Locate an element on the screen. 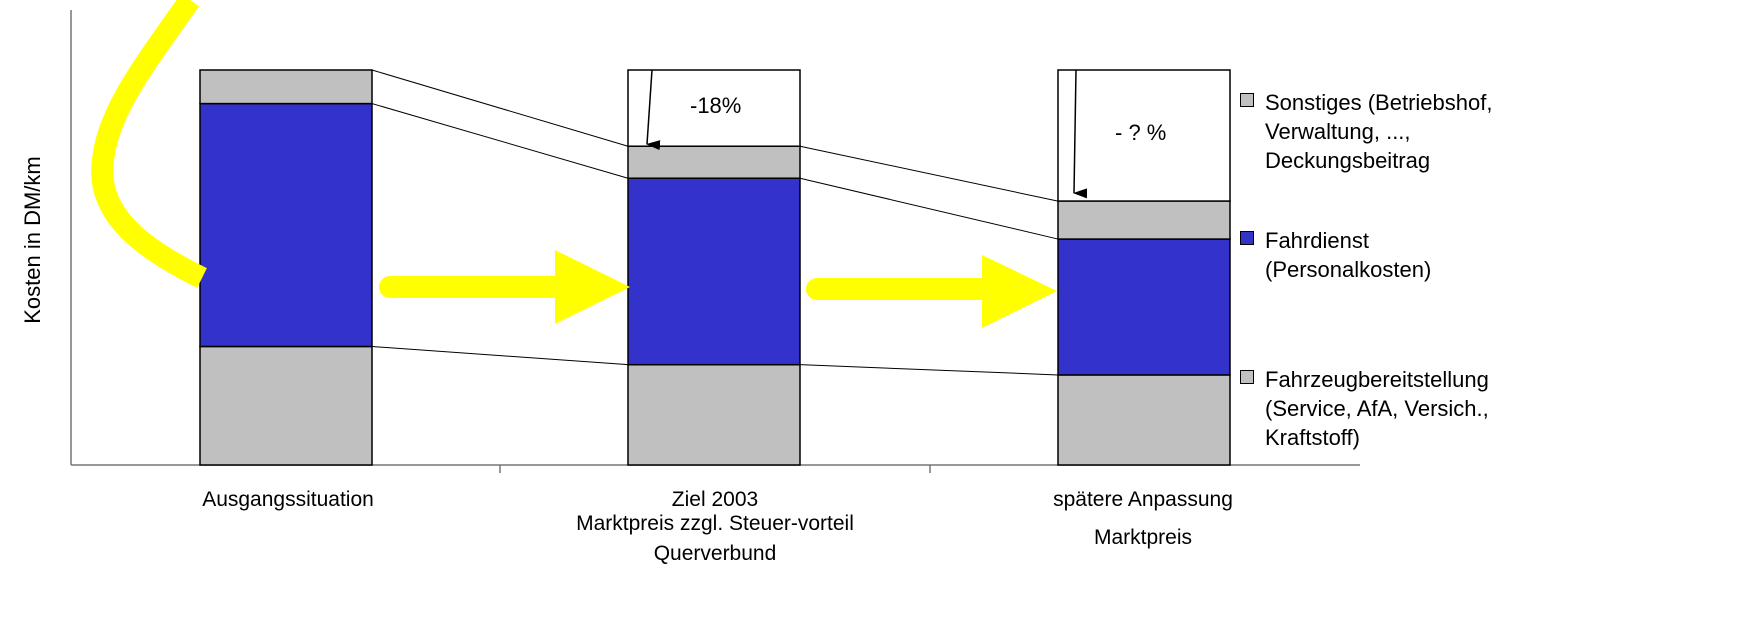 This screenshot has height=631, width=1747. reduction-annotation-0: -18% is located at coordinates (716, 105).